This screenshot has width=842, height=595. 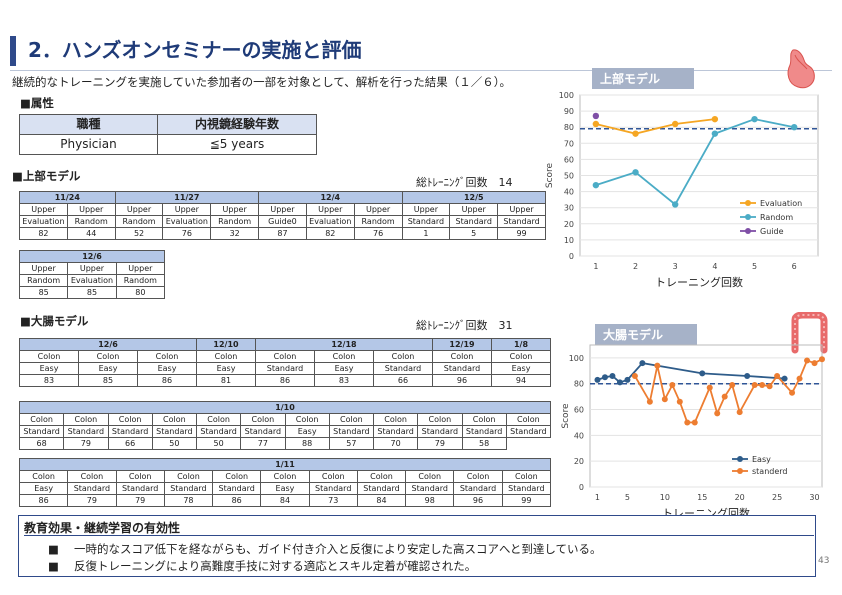 What do you see at coordinates (168, 134) in the screenshot?
I see `attr-table: 職種 内視鏡経験年数 Physician ≦5 years` at bounding box center [168, 134].